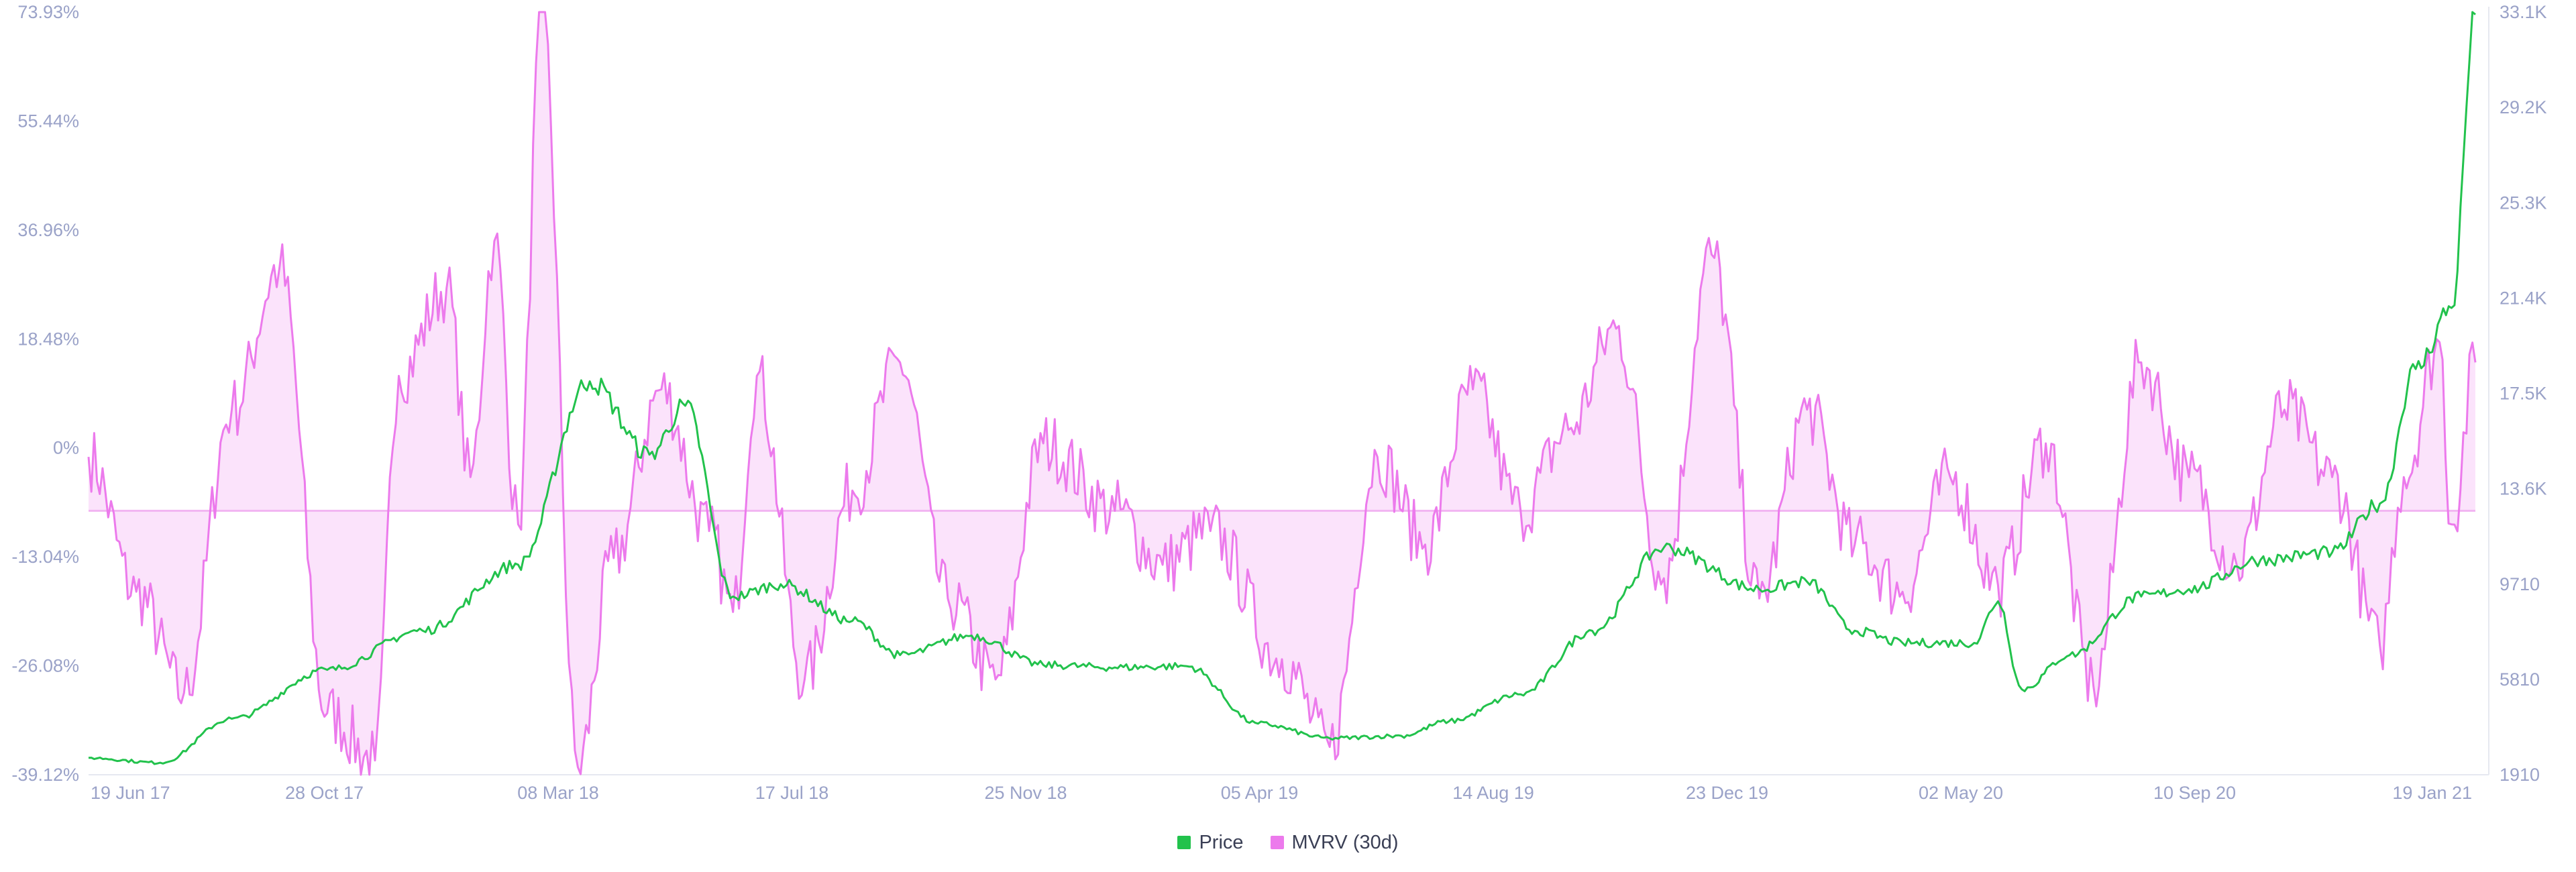 The height and width of the screenshot is (872, 2576). Describe the element at coordinates (48, 230) in the screenshot. I see `left-axis-tick-label: 36.96%` at that location.